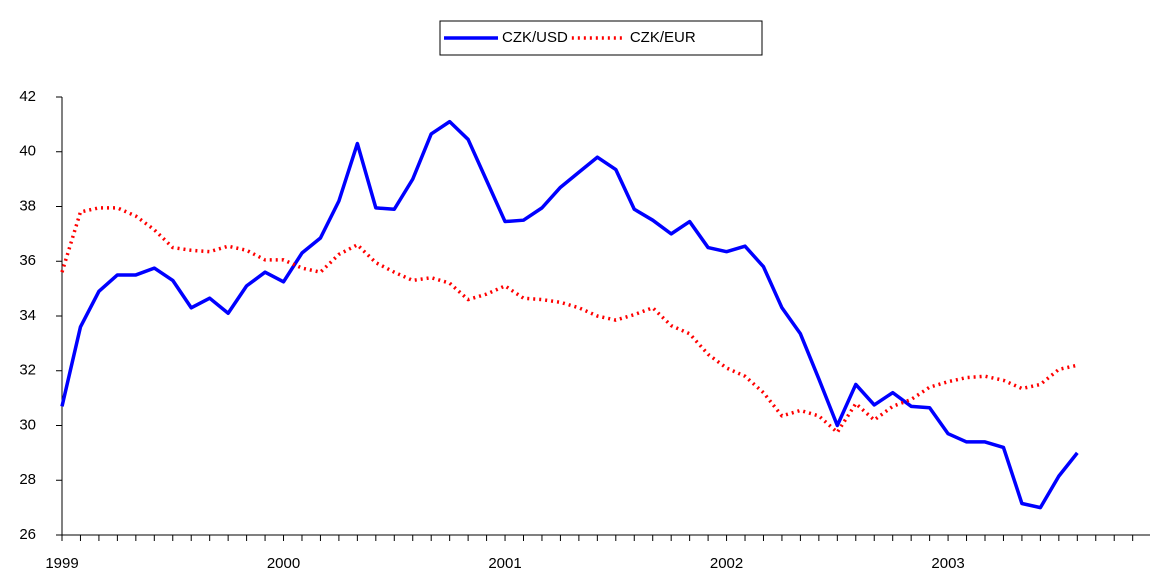 The width and height of the screenshot is (1152, 578). I want to click on legend-label: CZK/EUR, so click(663, 37).